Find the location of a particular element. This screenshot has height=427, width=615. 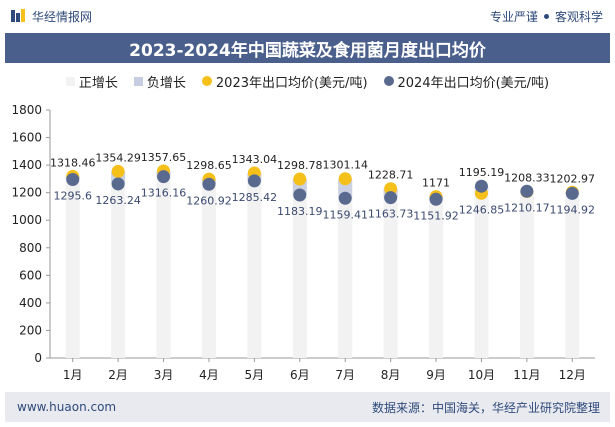

x-tick-label: 10月 is located at coordinates (481, 375).